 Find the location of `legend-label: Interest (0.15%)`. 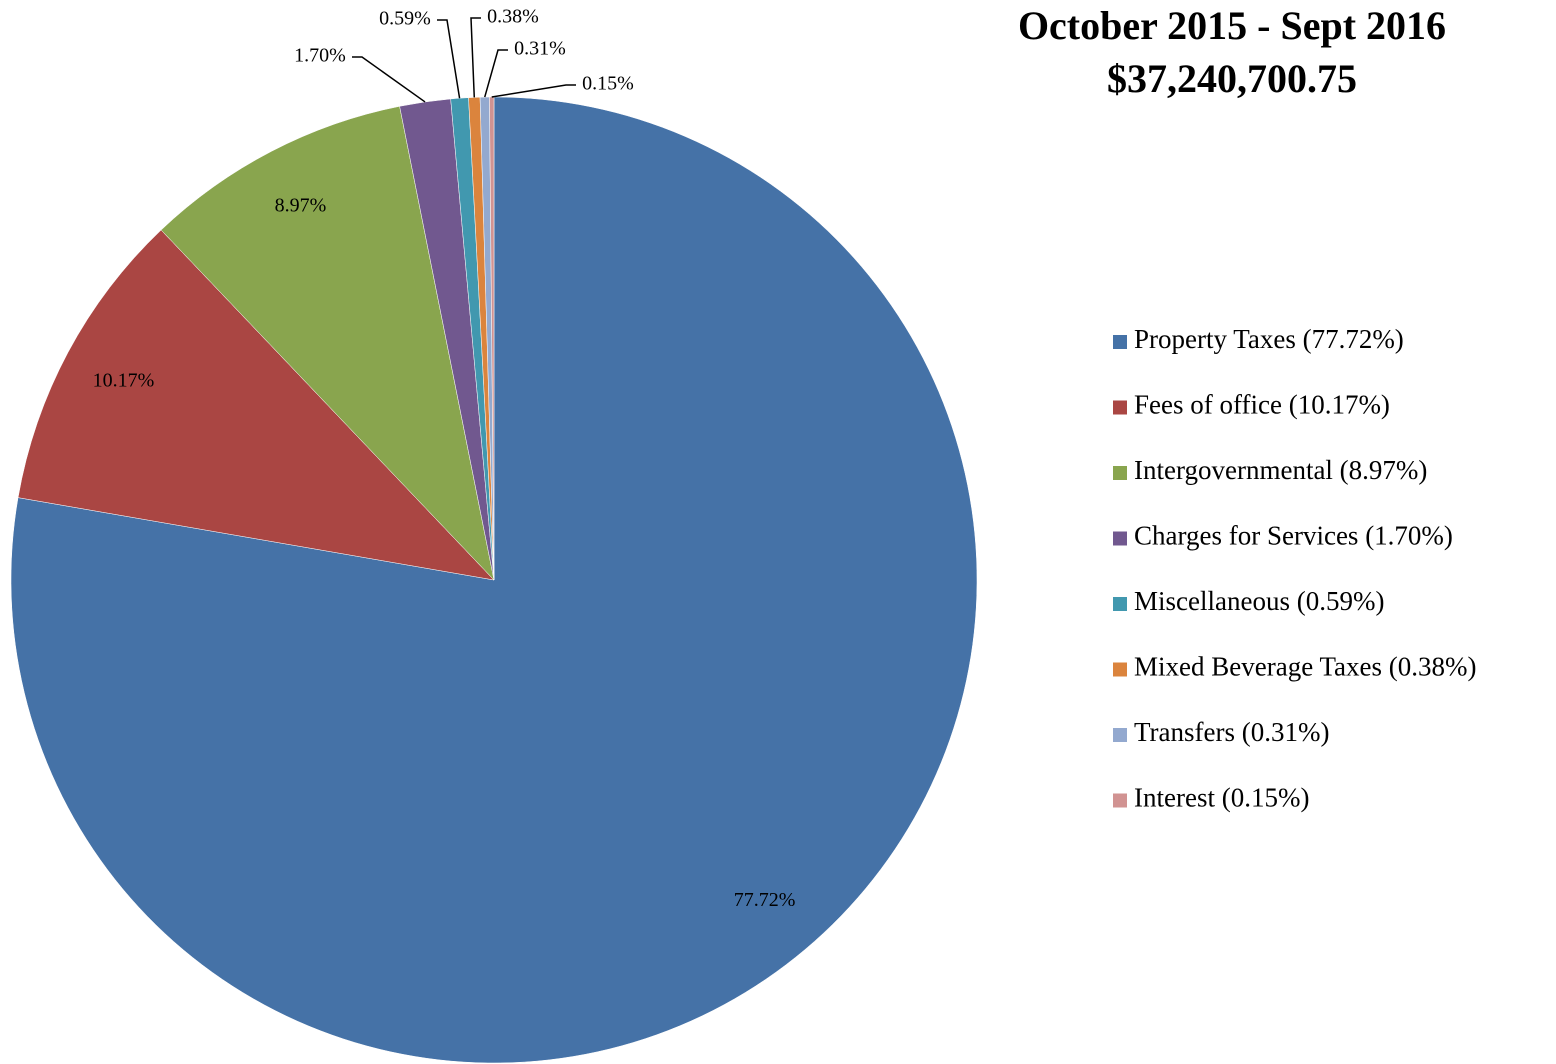

legend-label: Interest (0.15%) is located at coordinates (1221, 798).